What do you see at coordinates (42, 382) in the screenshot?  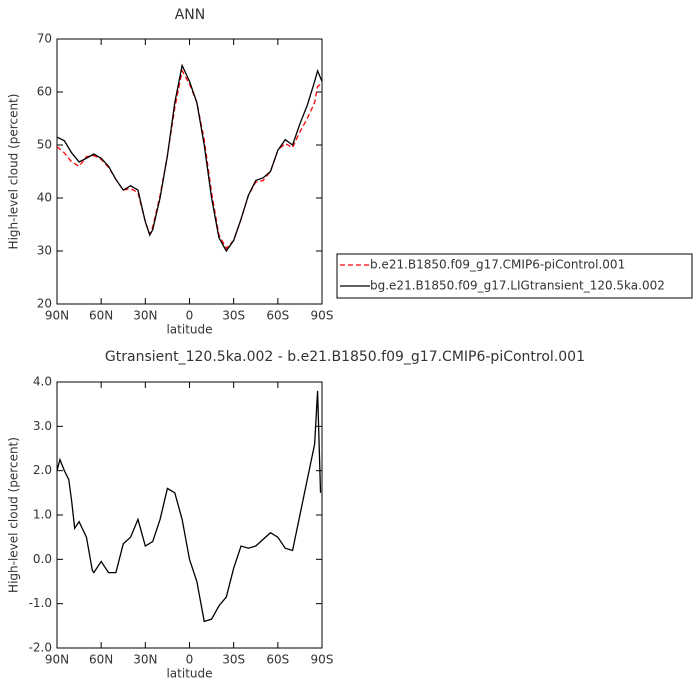 I see `y-tick-label: 4.0` at bounding box center [42, 382].